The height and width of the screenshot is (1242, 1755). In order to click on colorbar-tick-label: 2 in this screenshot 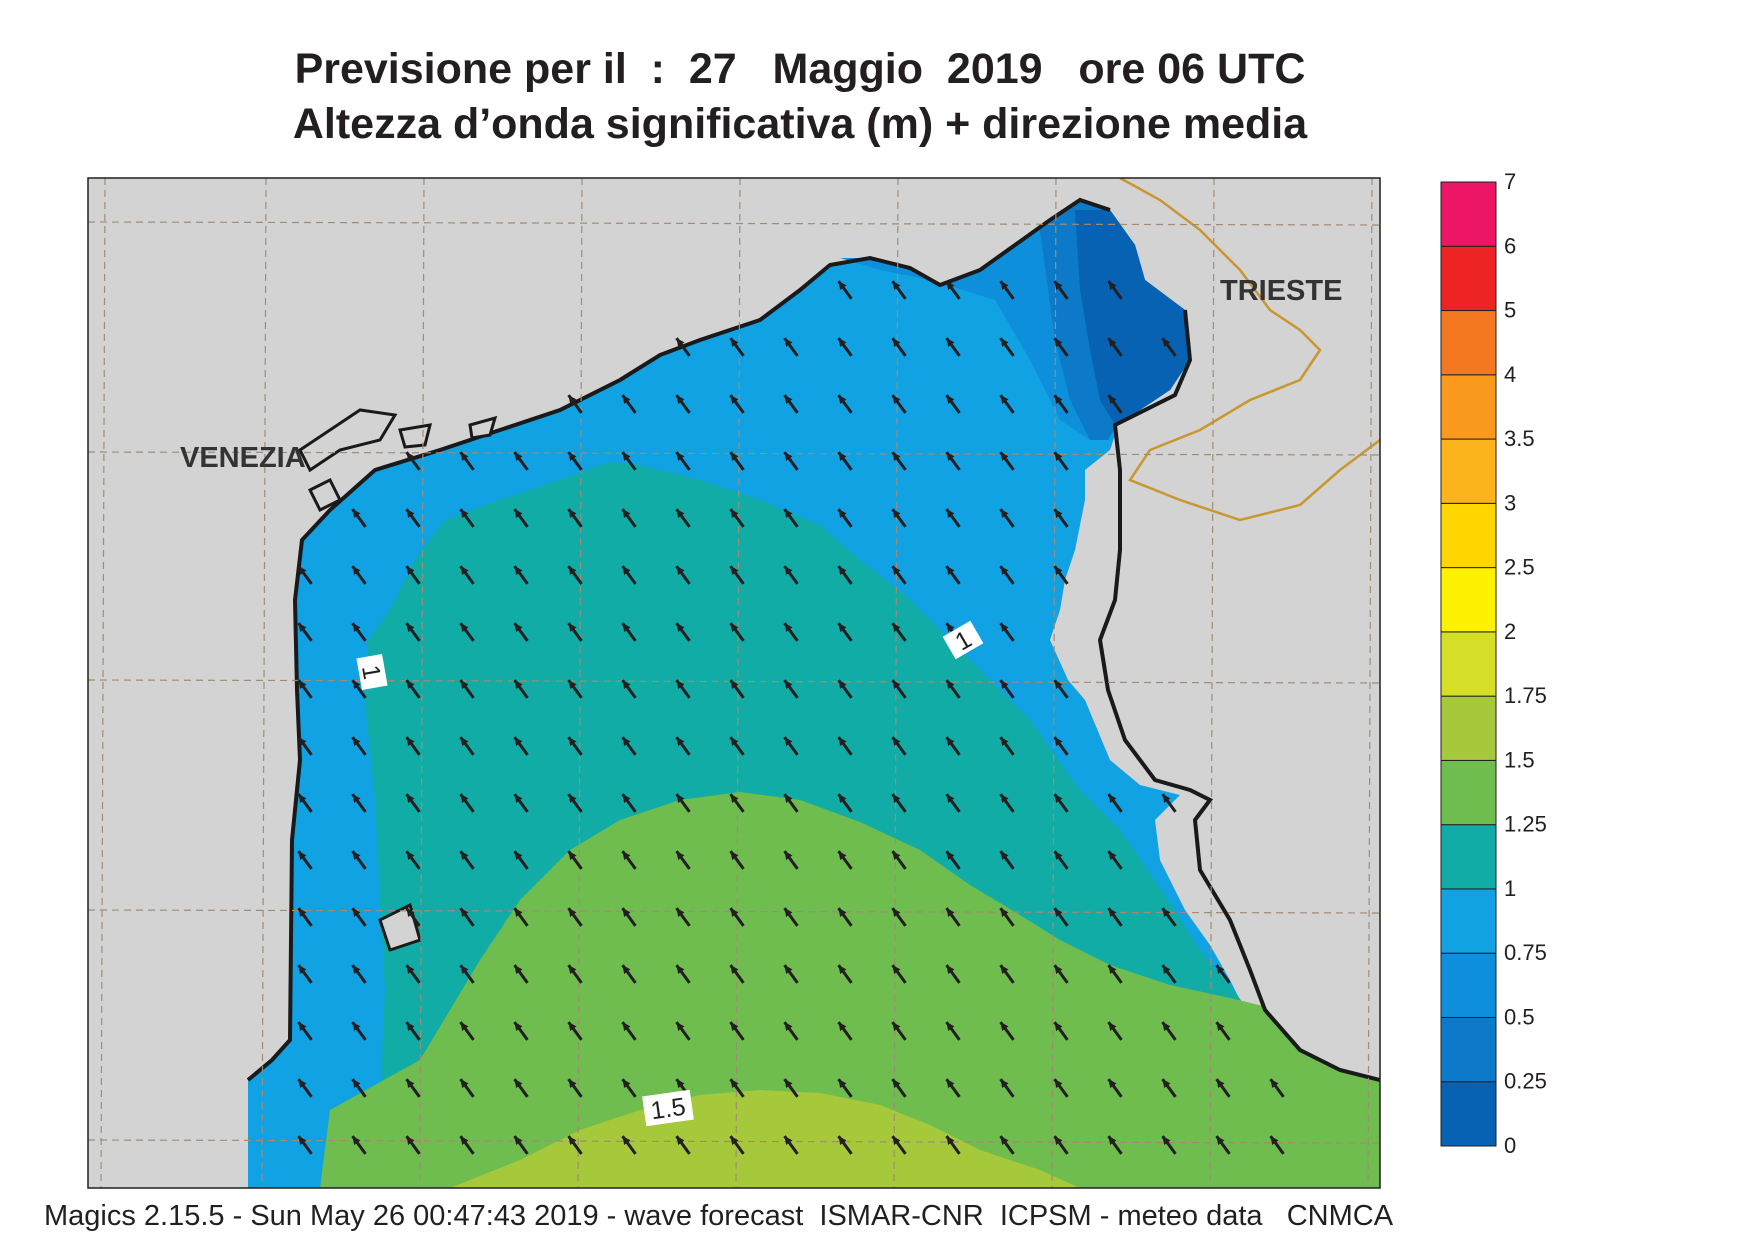, I will do `click(1510, 631)`.